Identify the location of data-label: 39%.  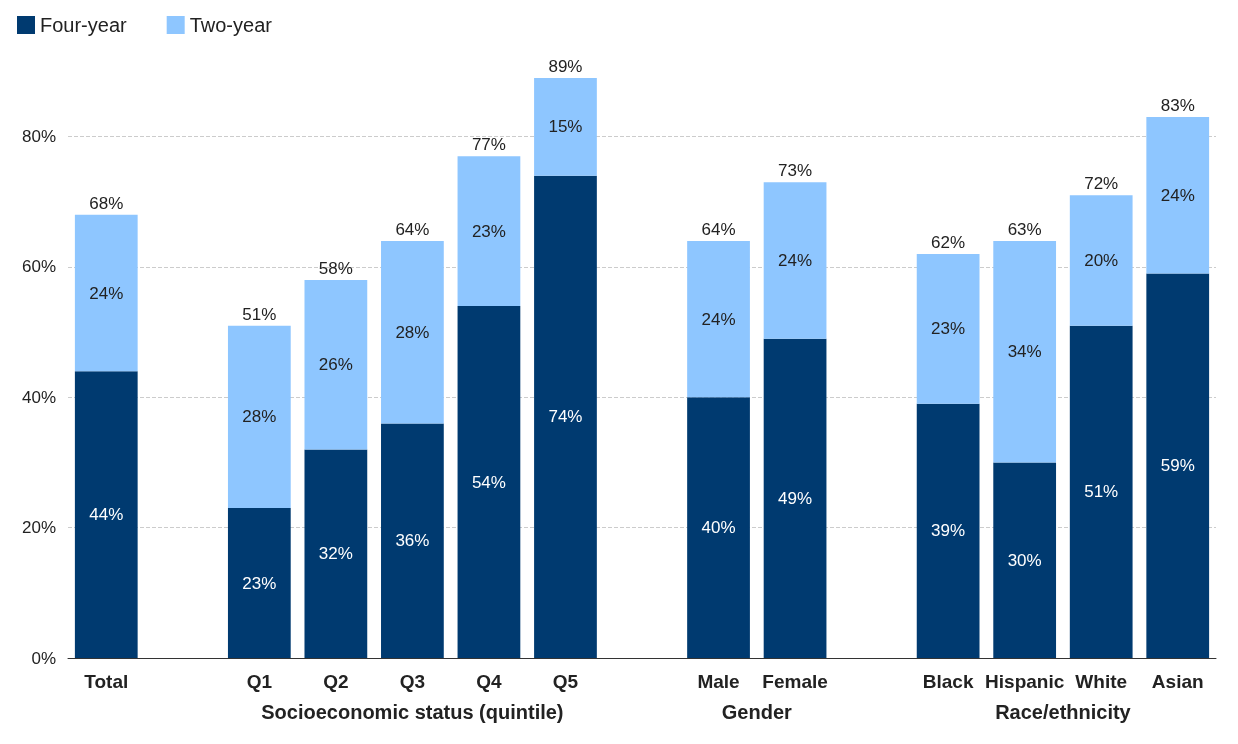
(948, 531).